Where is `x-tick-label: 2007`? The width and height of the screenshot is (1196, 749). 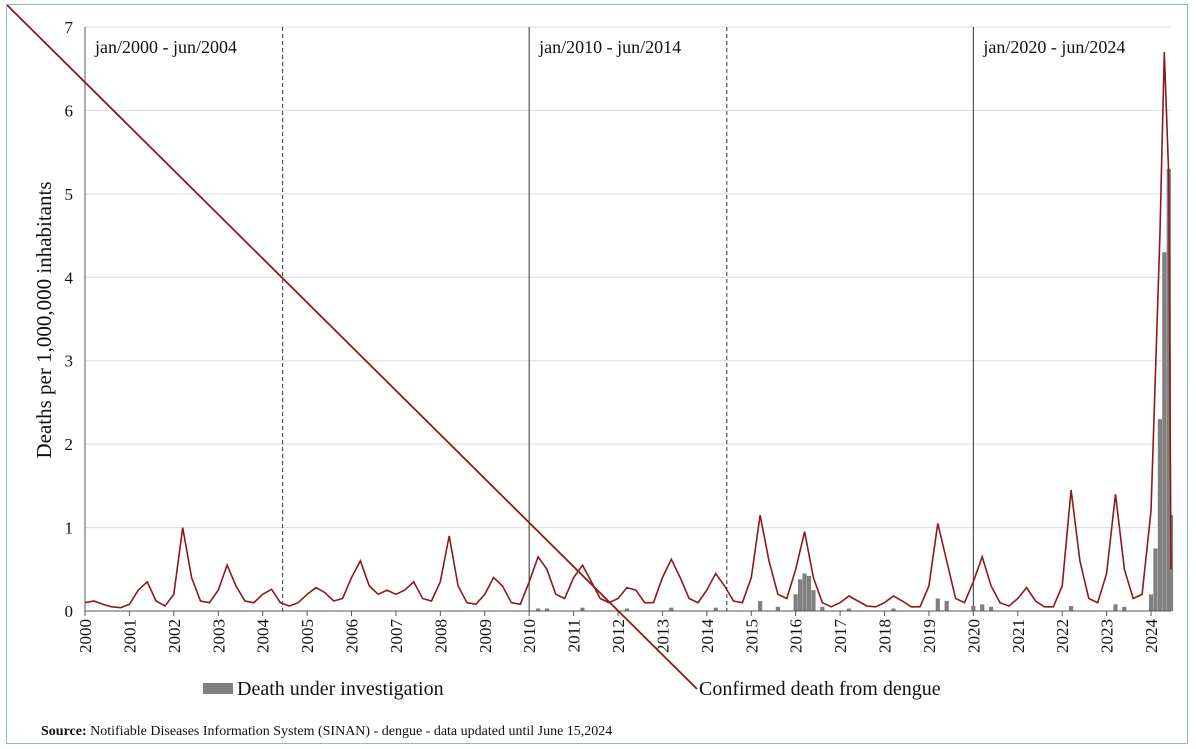 x-tick-label: 2007 is located at coordinates (396, 636).